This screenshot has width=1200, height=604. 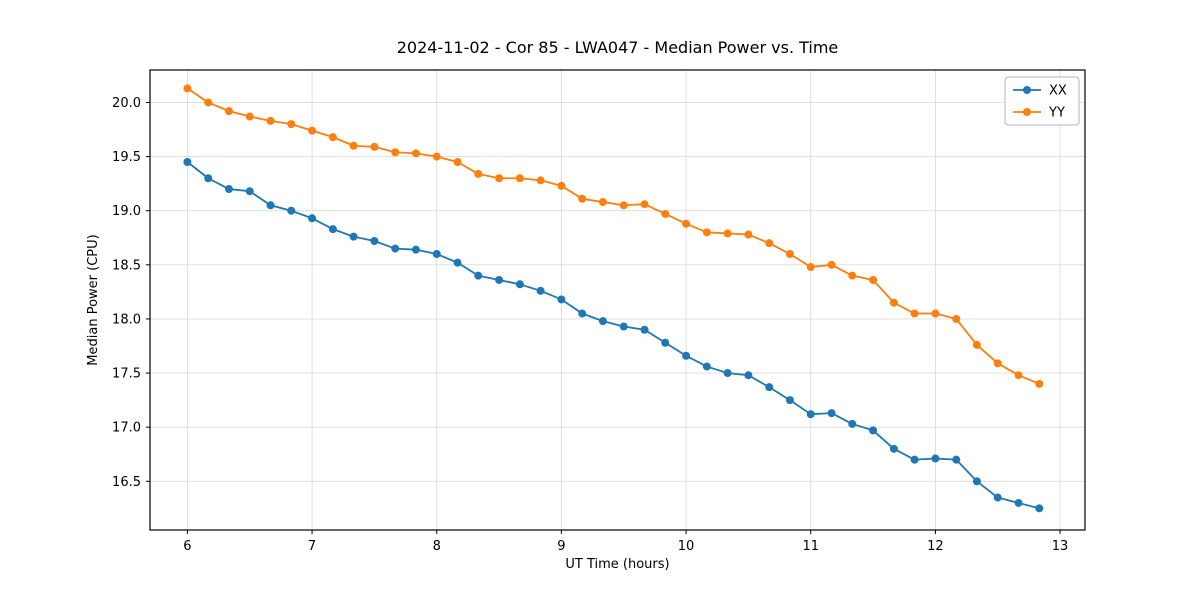 What do you see at coordinates (126, 157) in the screenshot?
I see `y-tick-label: 19.5` at bounding box center [126, 157].